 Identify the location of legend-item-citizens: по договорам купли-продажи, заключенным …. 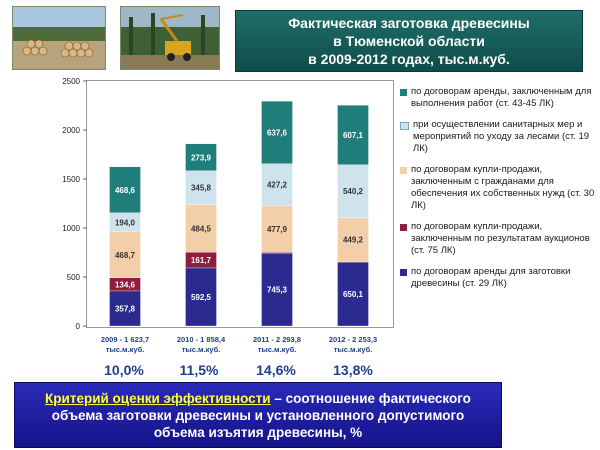
(497, 188).